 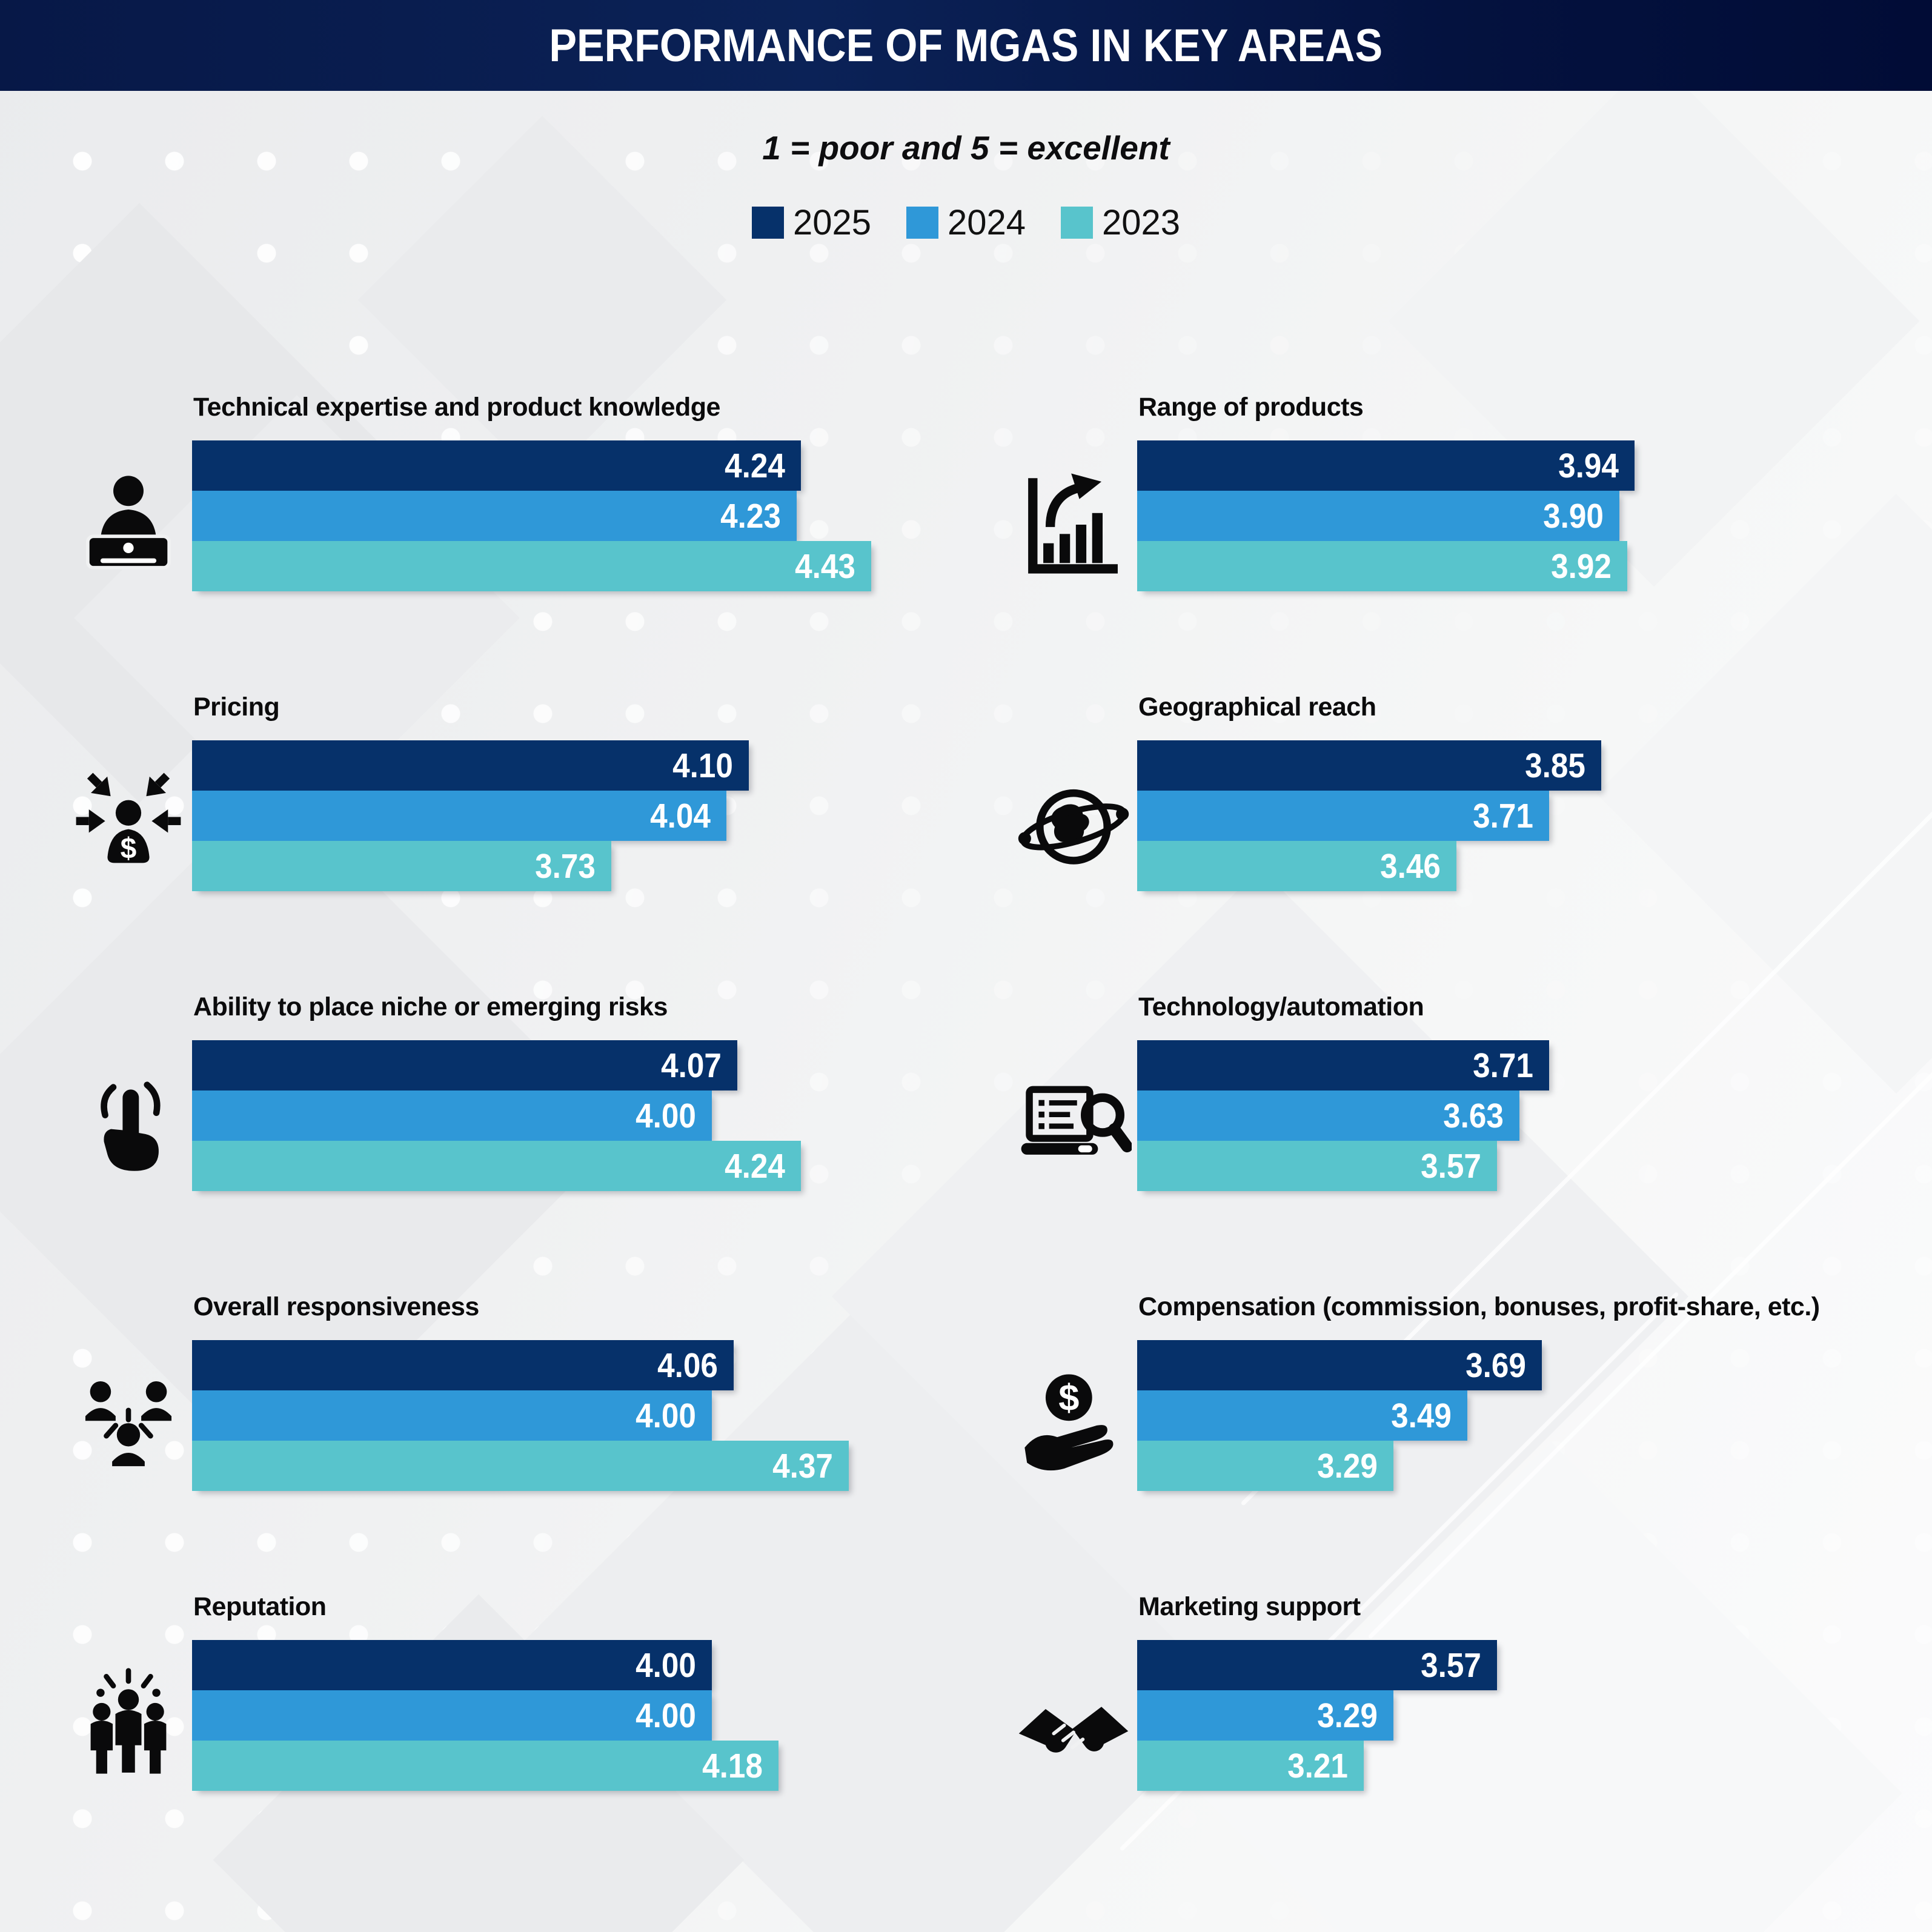 What do you see at coordinates (1257, 707) in the screenshot?
I see `group-title: Geographical reach` at bounding box center [1257, 707].